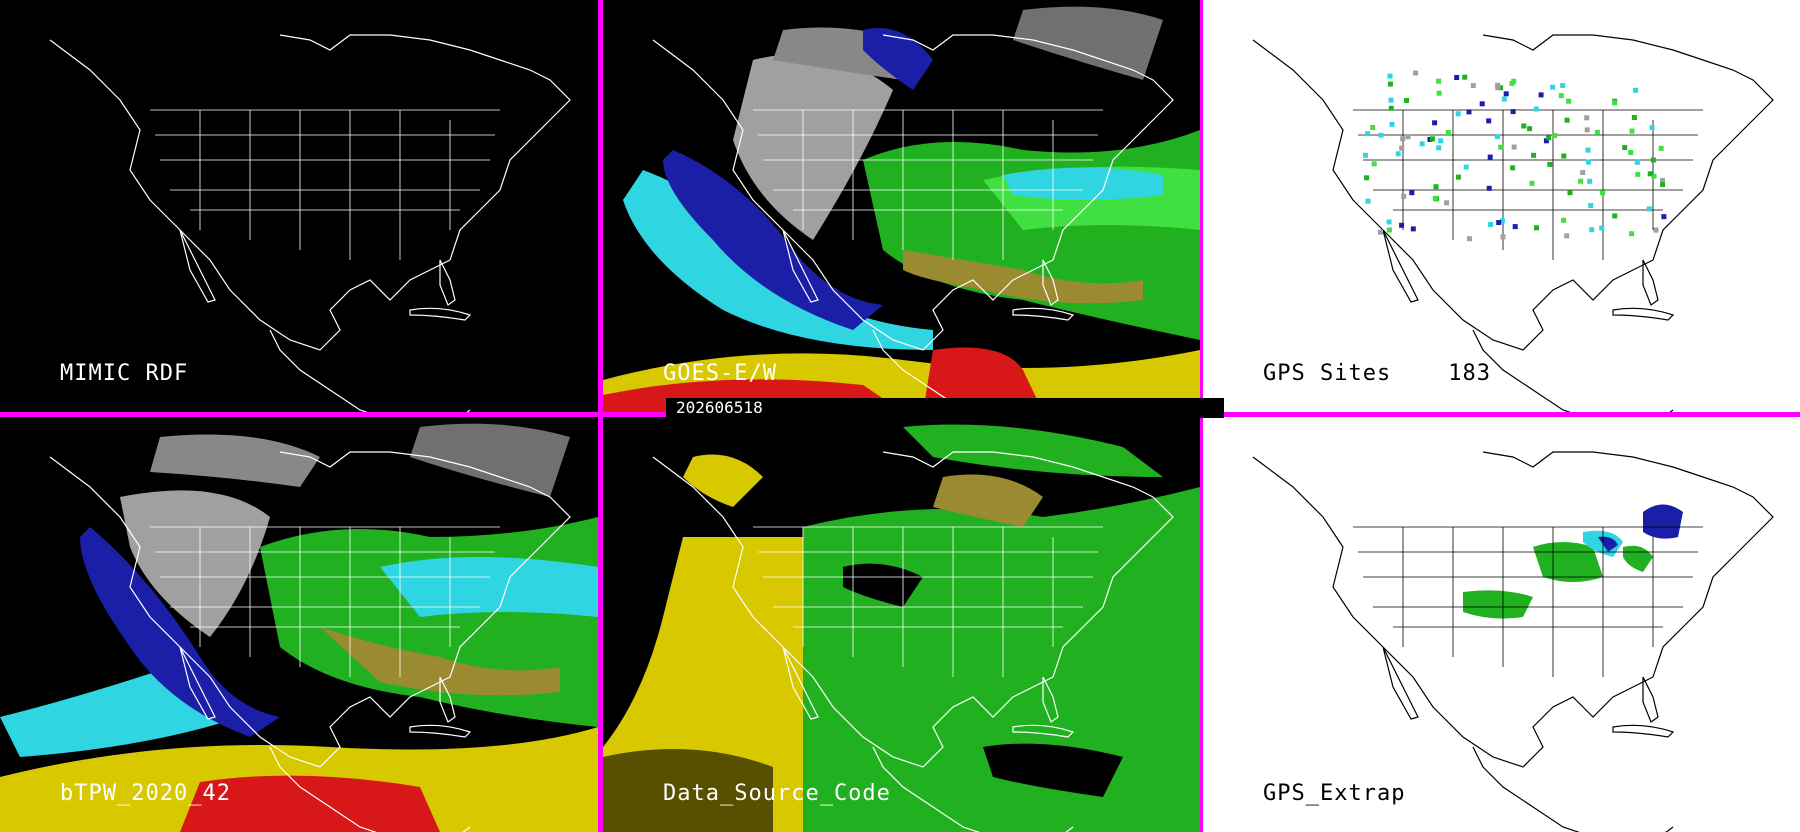 This screenshot has width=1800, height=832. What do you see at coordinates (945, 408) in the screenshot?
I see `timestamp-bar: 202606518` at bounding box center [945, 408].